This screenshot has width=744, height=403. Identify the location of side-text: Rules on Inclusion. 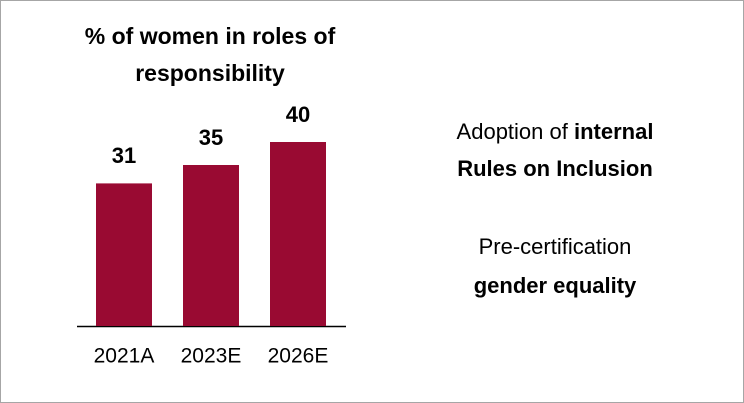
(555, 168).